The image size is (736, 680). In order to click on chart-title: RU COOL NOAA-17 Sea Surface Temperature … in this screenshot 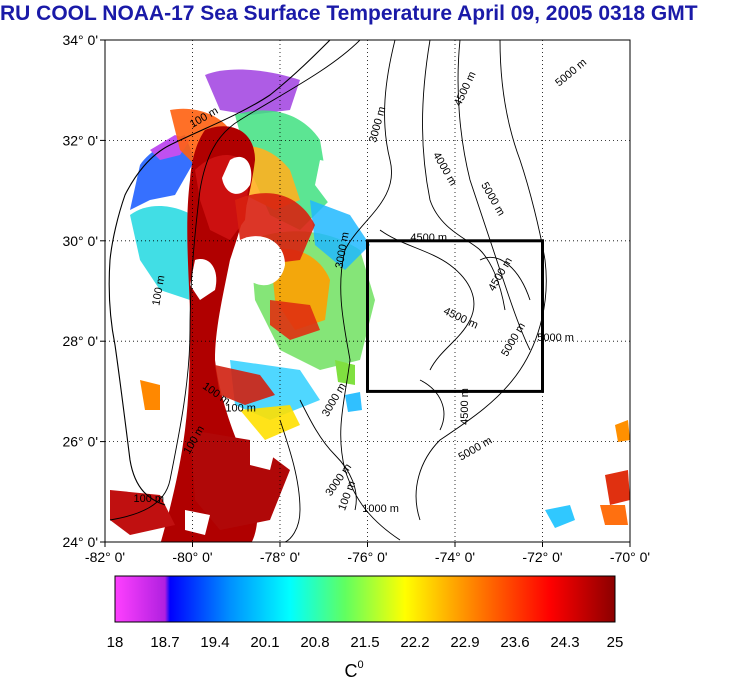, I will do `click(349, 13)`.